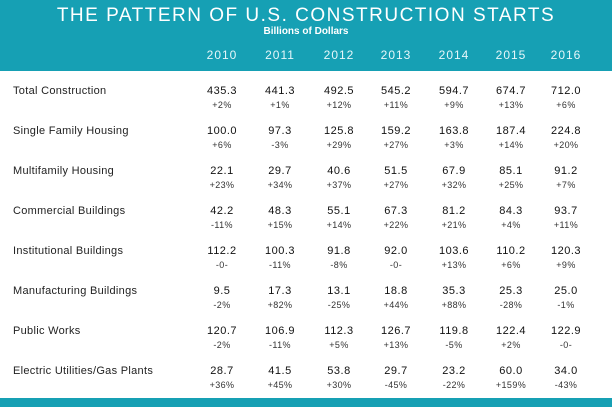  I want to click on cell-value: 29.7, so click(396, 371).